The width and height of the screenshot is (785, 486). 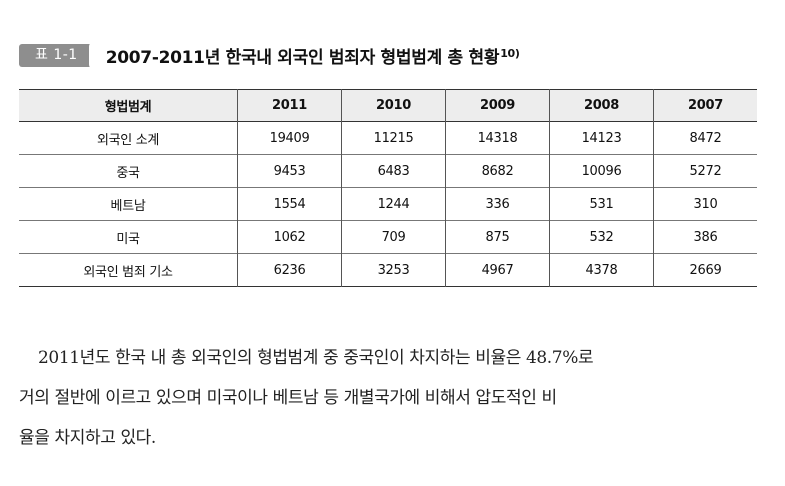 I want to click on table-cell: 5272, so click(x=704, y=171).